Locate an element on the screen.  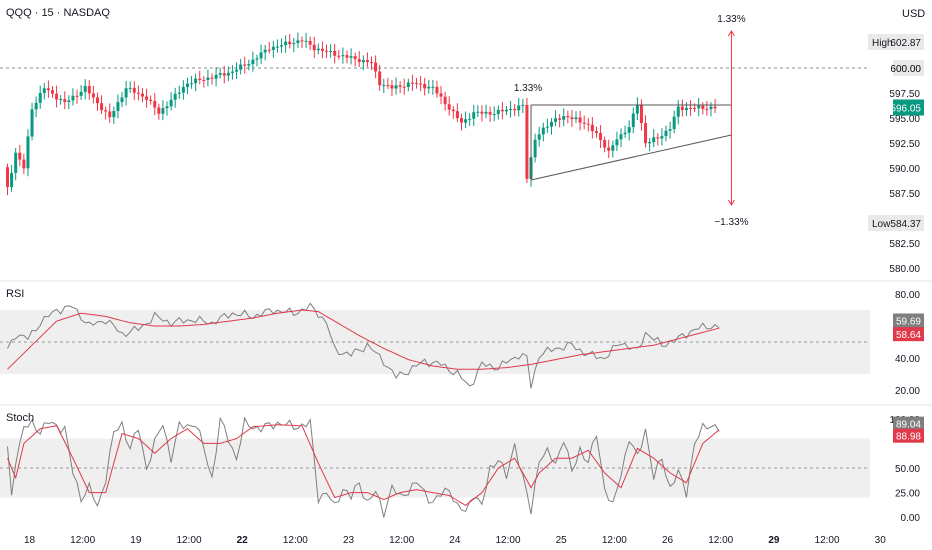
value-badge-text: 58.64 is located at coordinates (908, 335).